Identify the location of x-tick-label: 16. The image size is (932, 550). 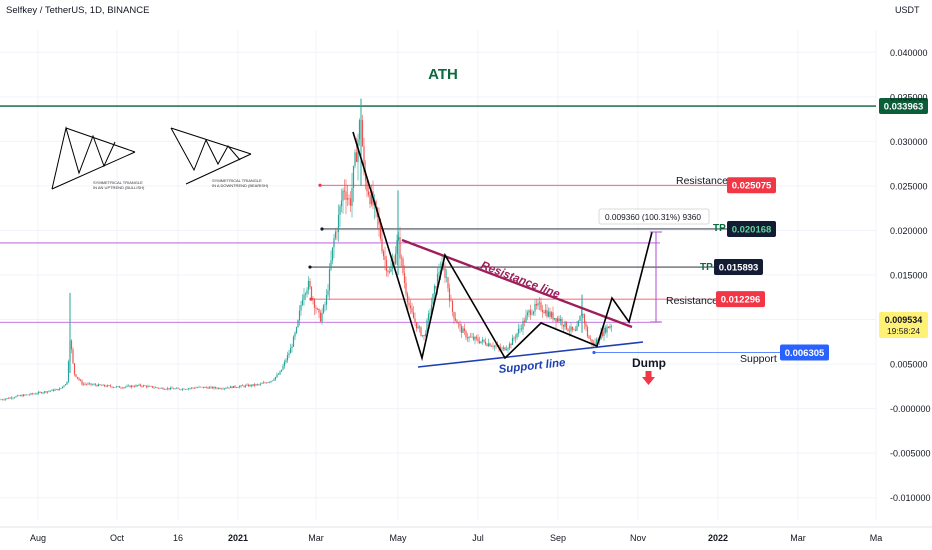
(178, 538).